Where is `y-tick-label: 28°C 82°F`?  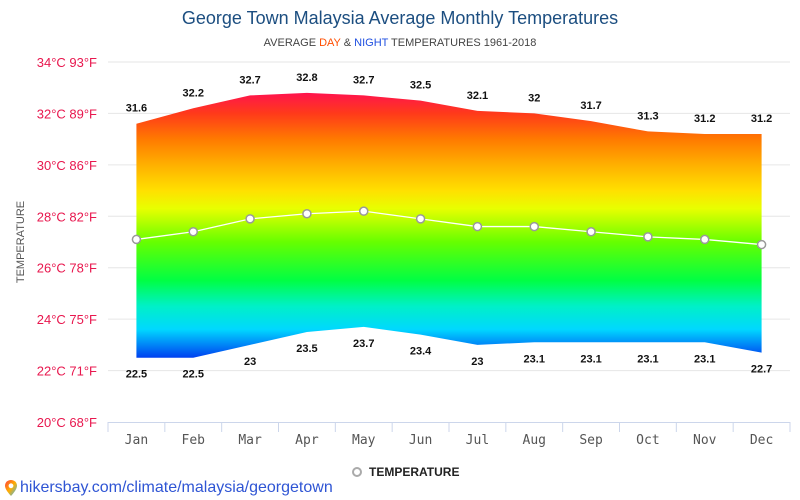
y-tick-label: 28°C 82°F is located at coordinates (67, 216).